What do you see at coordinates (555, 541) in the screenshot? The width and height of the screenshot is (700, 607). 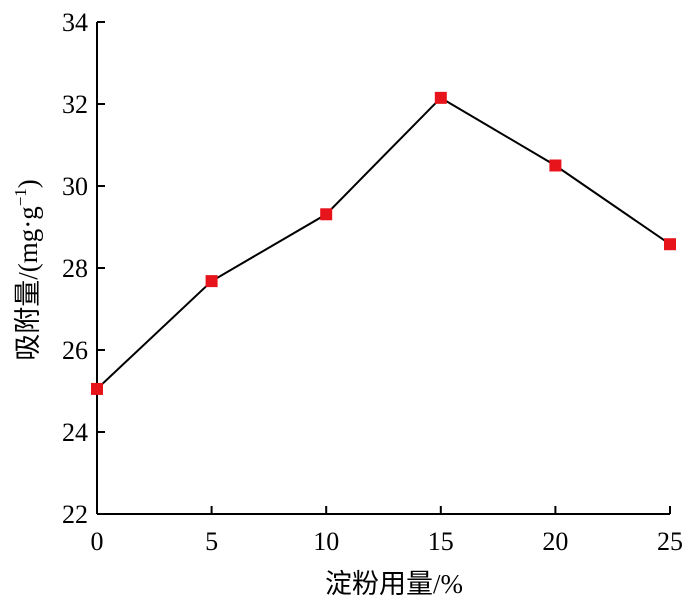 I see `x-tick-label: 20` at bounding box center [555, 541].